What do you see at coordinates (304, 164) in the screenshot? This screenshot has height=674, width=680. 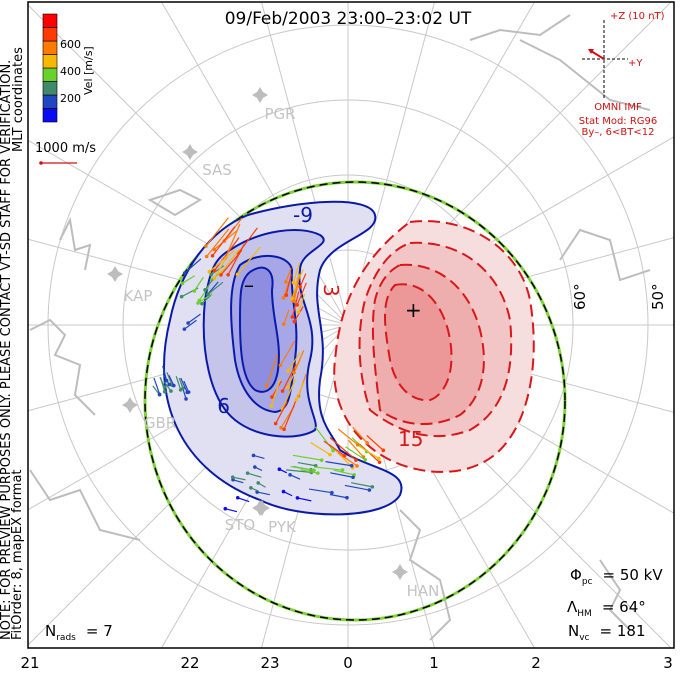 I see `mlt-meridian` at bounding box center [304, 164].